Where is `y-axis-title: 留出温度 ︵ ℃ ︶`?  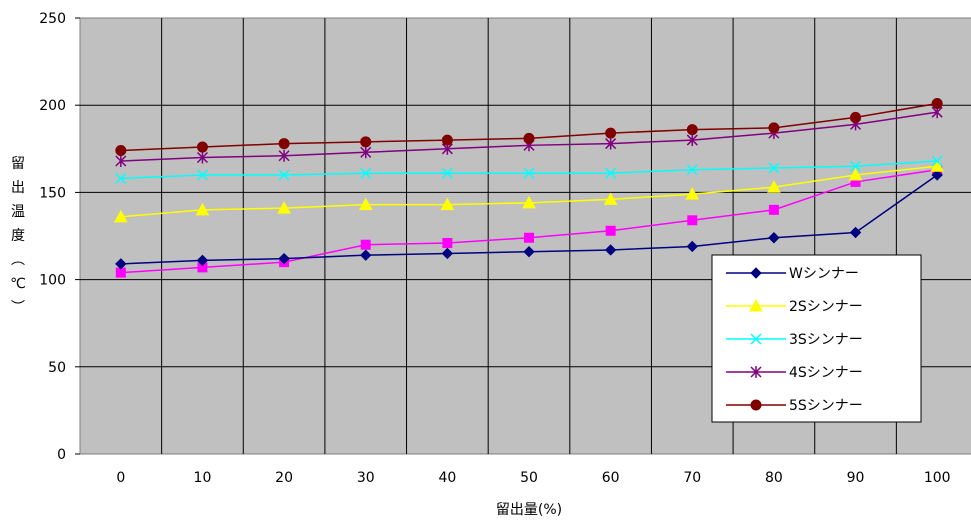
y-axis-title: 留出温度 ︵ ℃ ︶ is located at coordinates (18, 236).